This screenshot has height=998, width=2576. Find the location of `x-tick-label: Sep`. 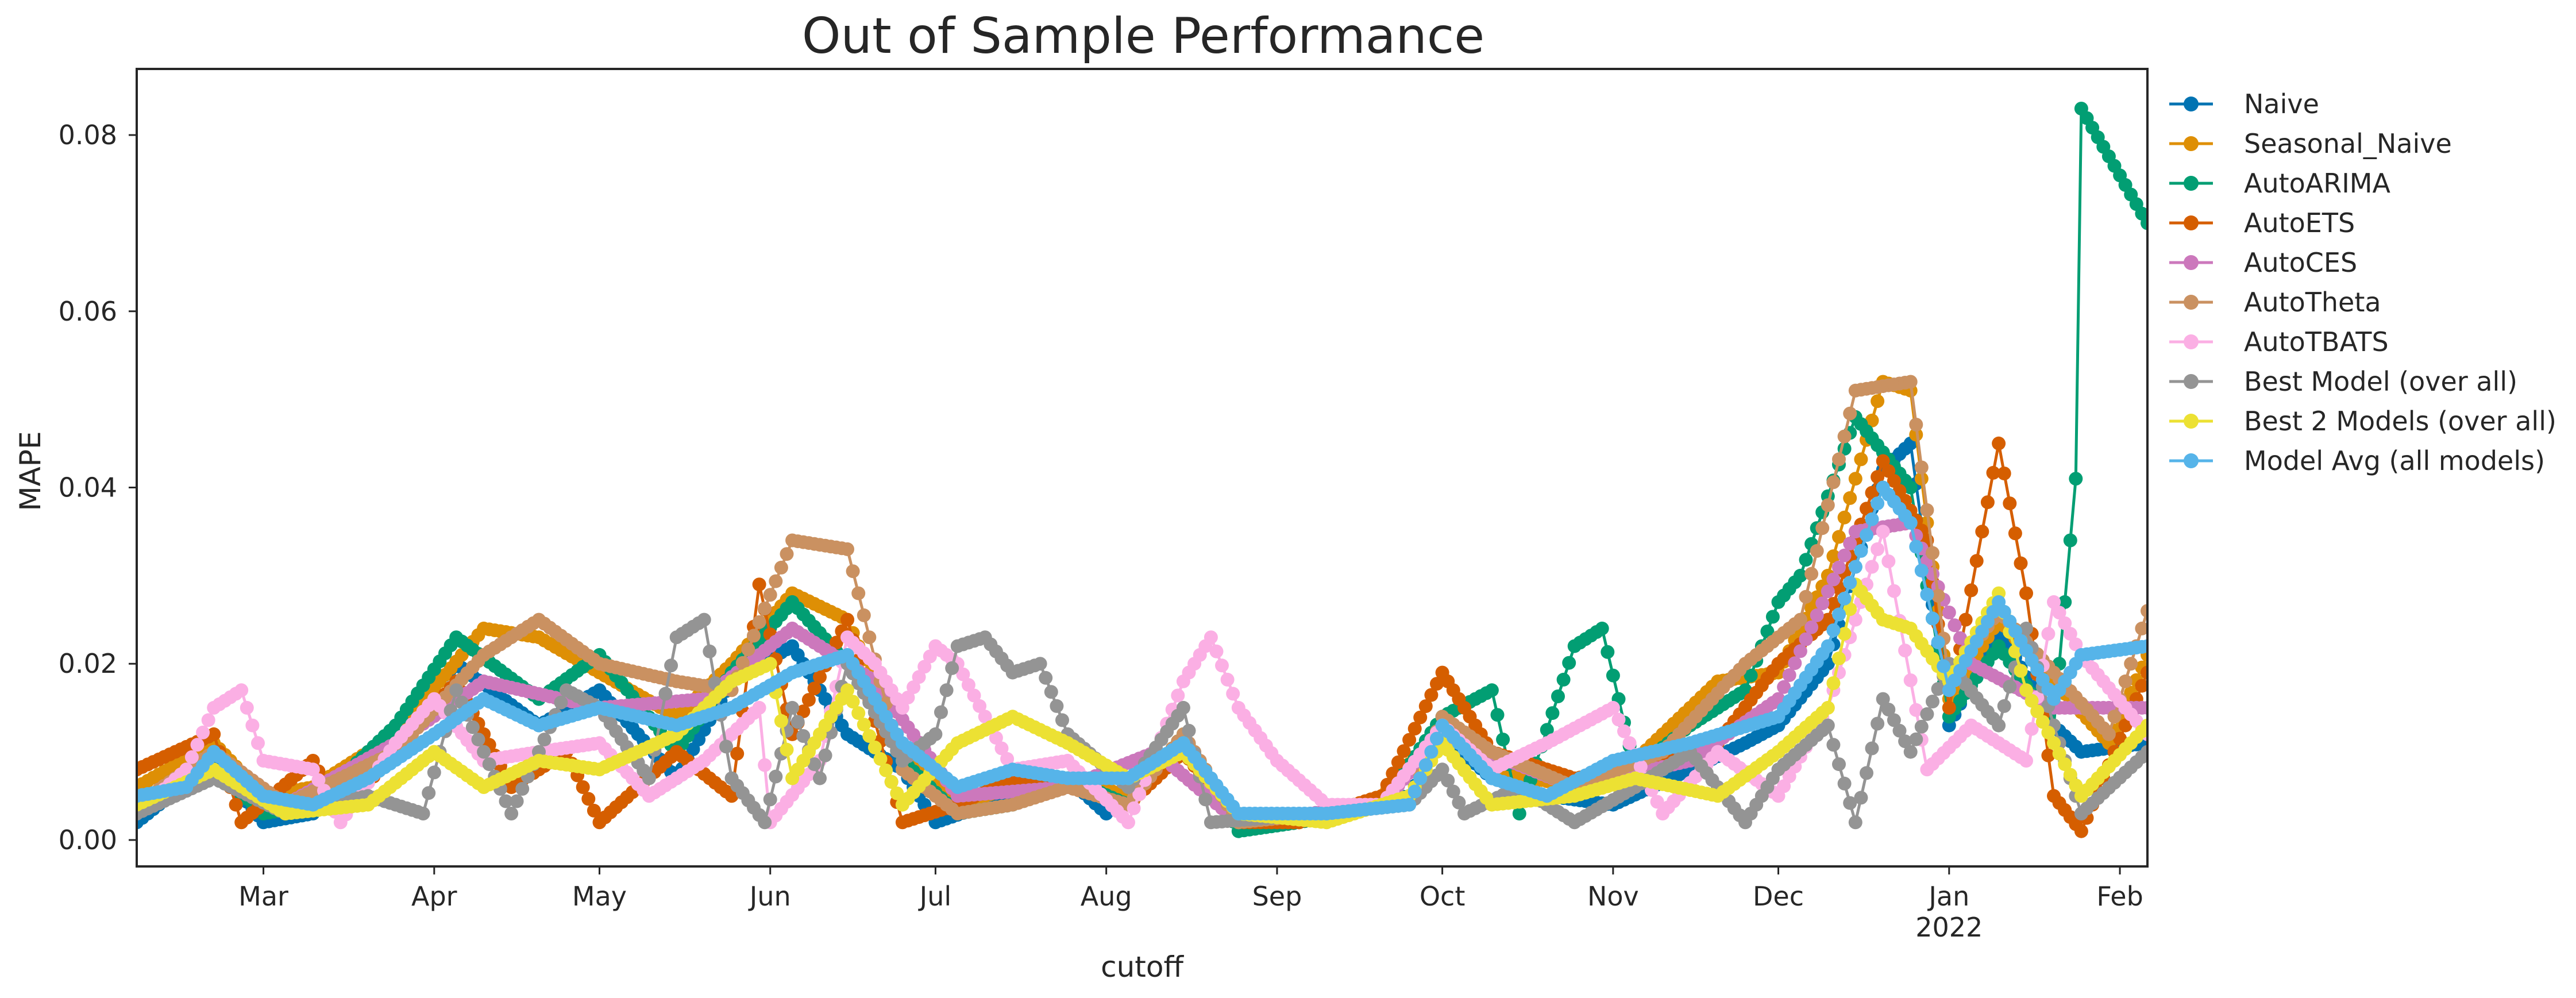

x-tick-label: Sep is located at coordinates (1277, 897).